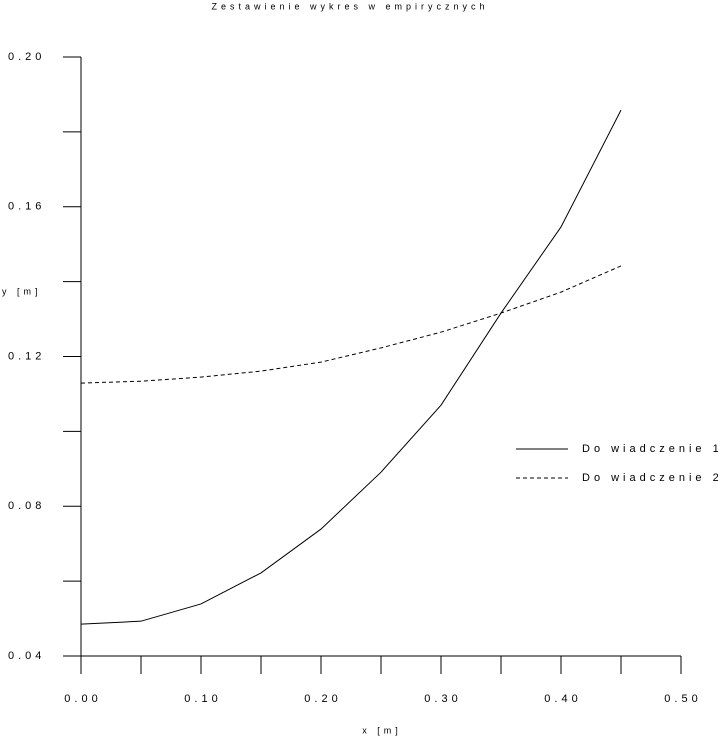 Image resolution: width=718 pixels, height=740 pixels. What do you see at coordinates (26, 656) in the screenshot?
I see `y-tick-label: 0.04` at bounding box center [26, 656].